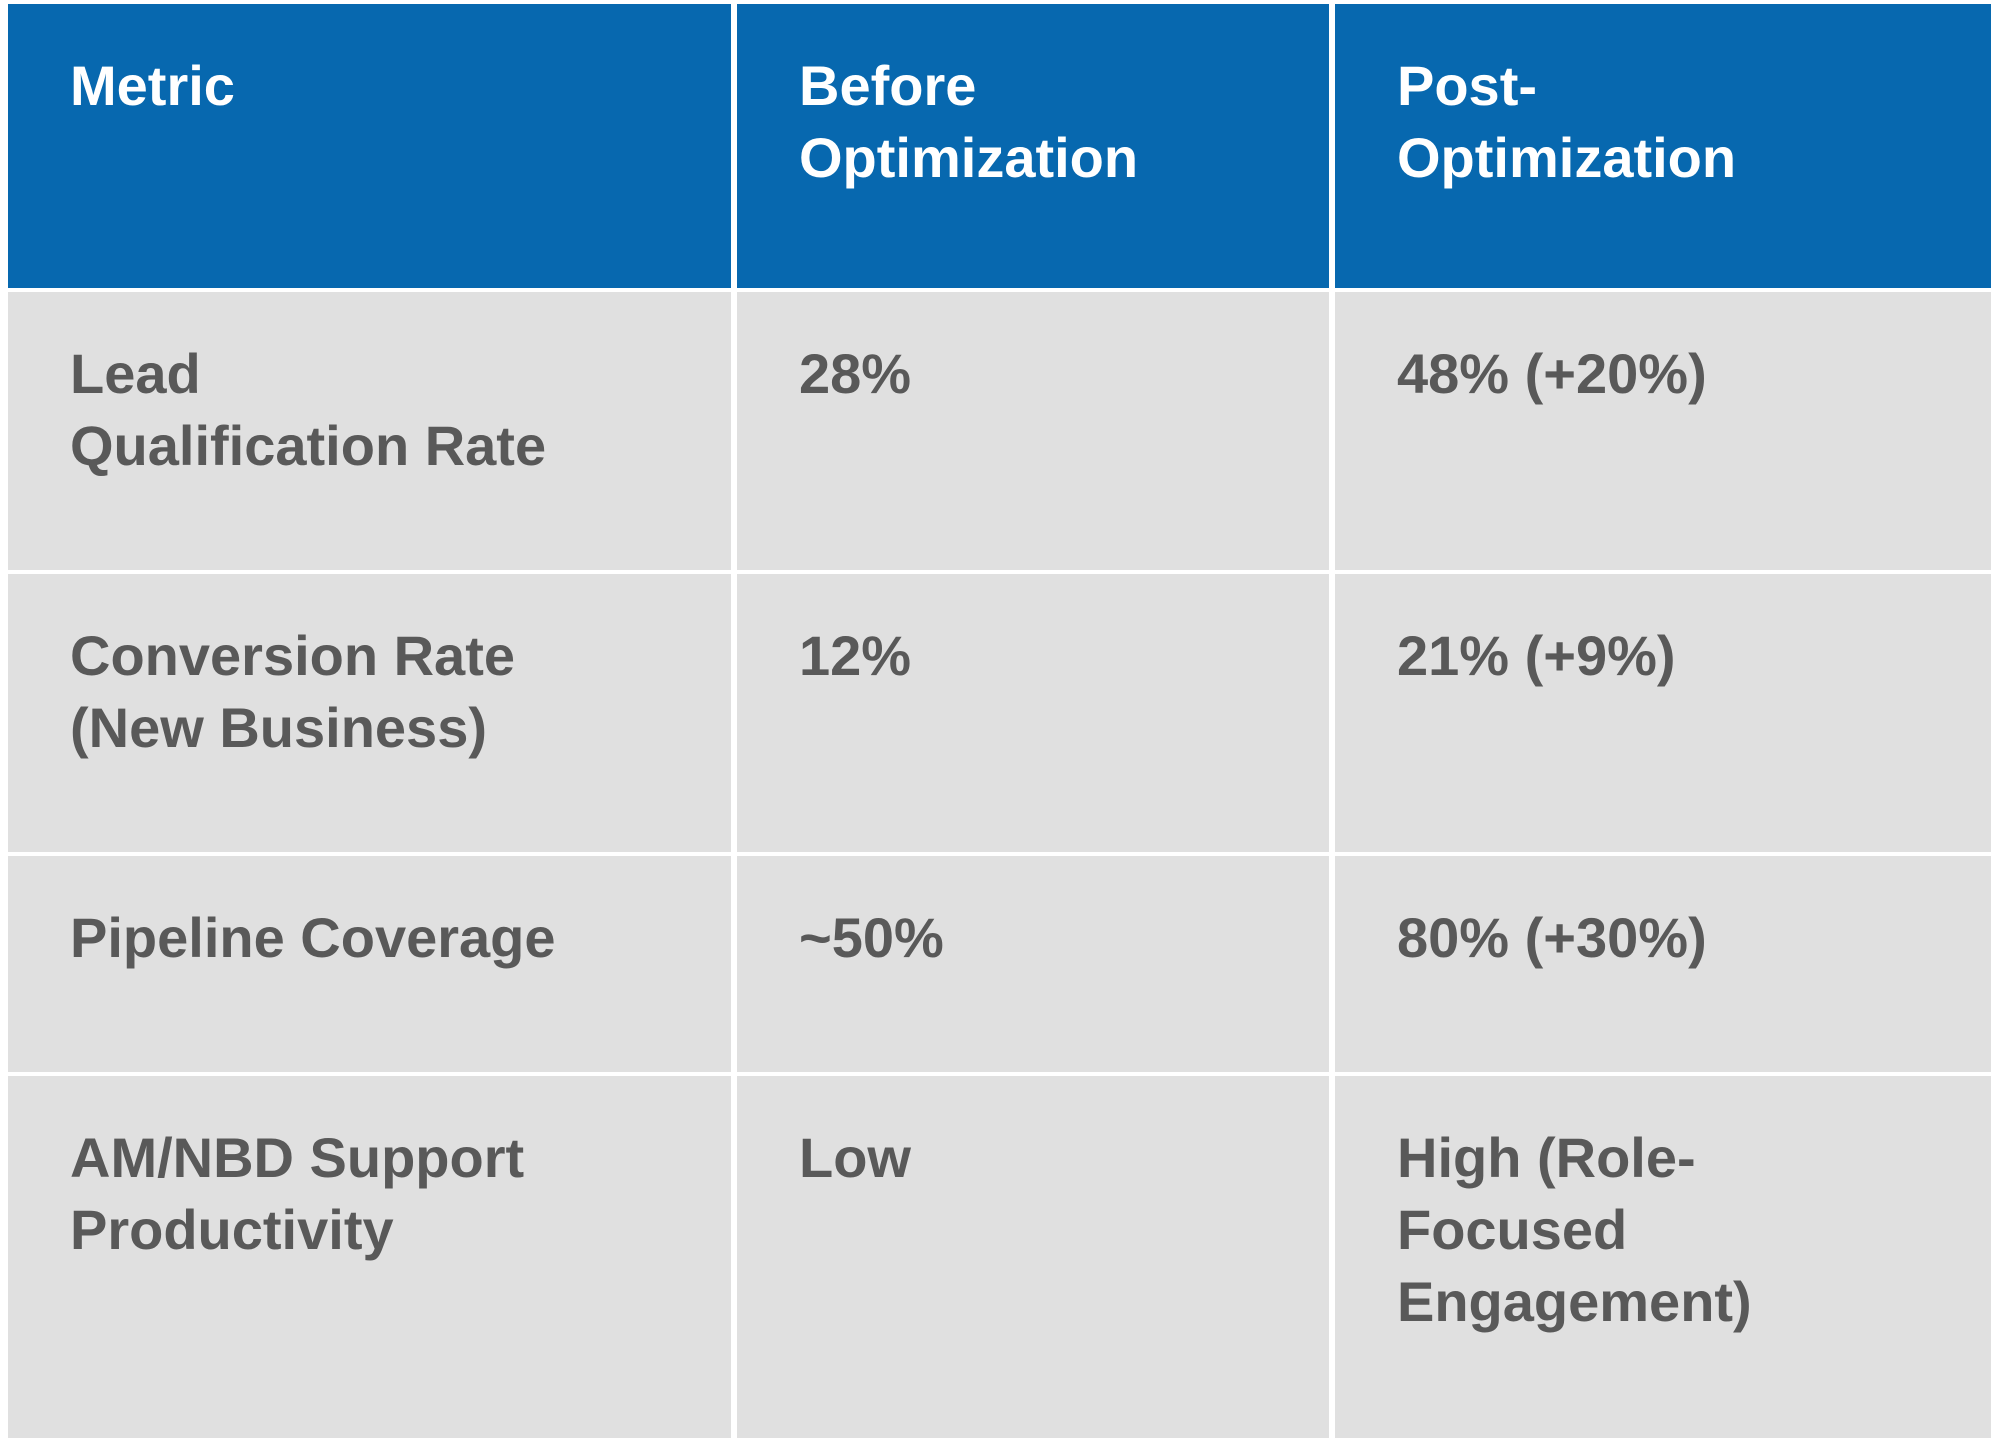 The width and height of the screenshot is (2000, 1447). Describe the element at coordinates (1663, 146) in the screenshot. I see `header-cell-post-optimization: Post- Optimization` at that location.